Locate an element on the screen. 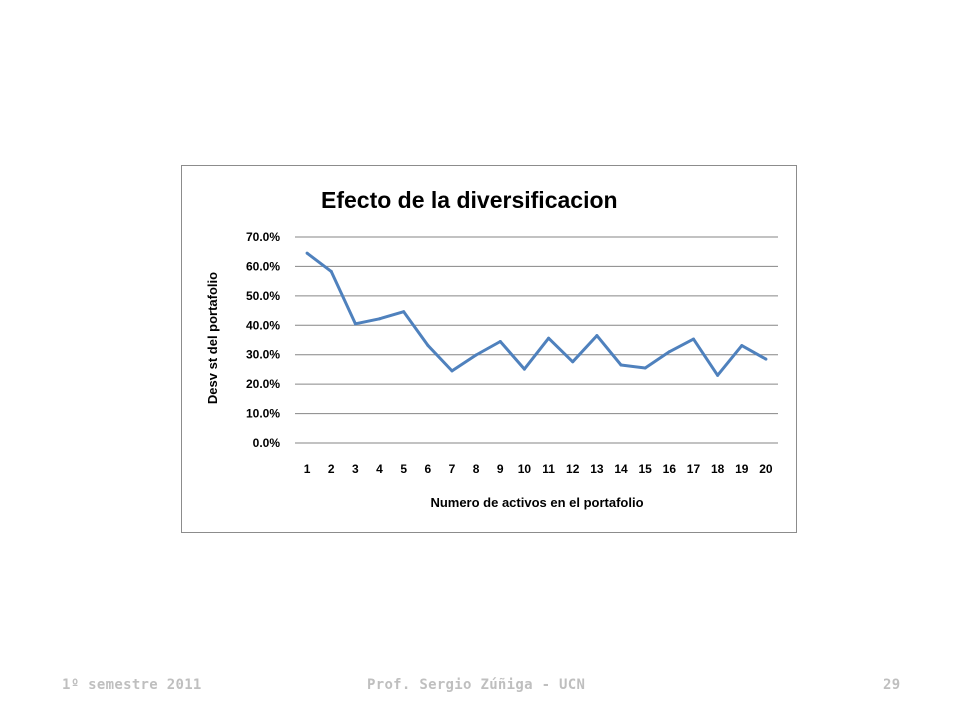  y-tick-label: 50.0% is located at coordinates (263, 296).